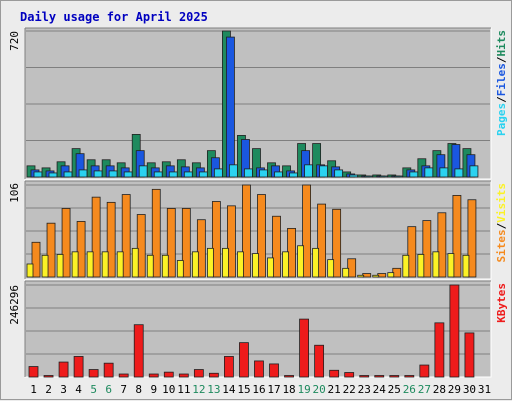 The width and height of the screenshot is (512, 401). What do you see at coordinates (484, 389) in the screenshot?
I see `x-tick-label: 31` at bounding box center [484, 389].